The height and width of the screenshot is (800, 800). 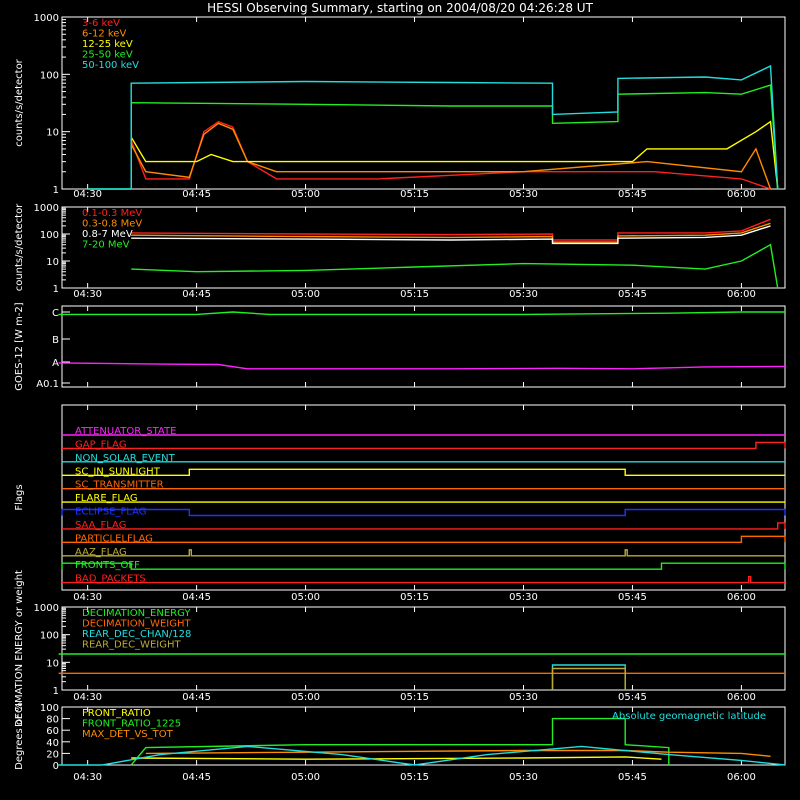 I want to click on y-axis-label: DECIMATION ENERGY or weight, so click(x=19, y=648).